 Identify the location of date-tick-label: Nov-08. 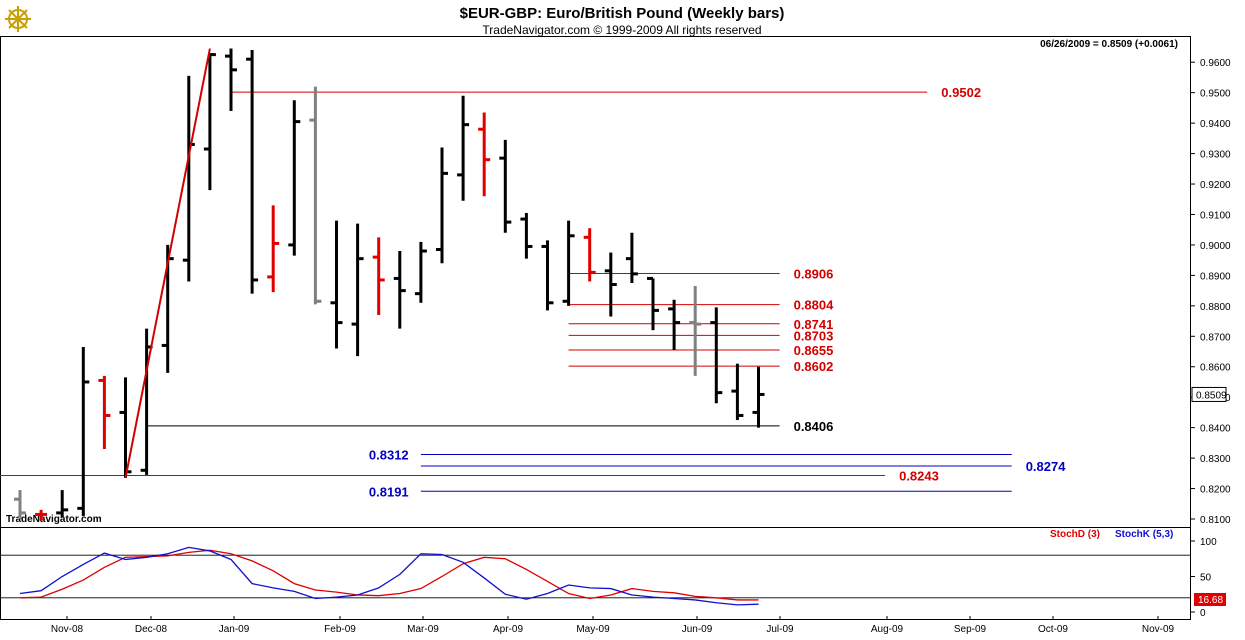
(67, 629).